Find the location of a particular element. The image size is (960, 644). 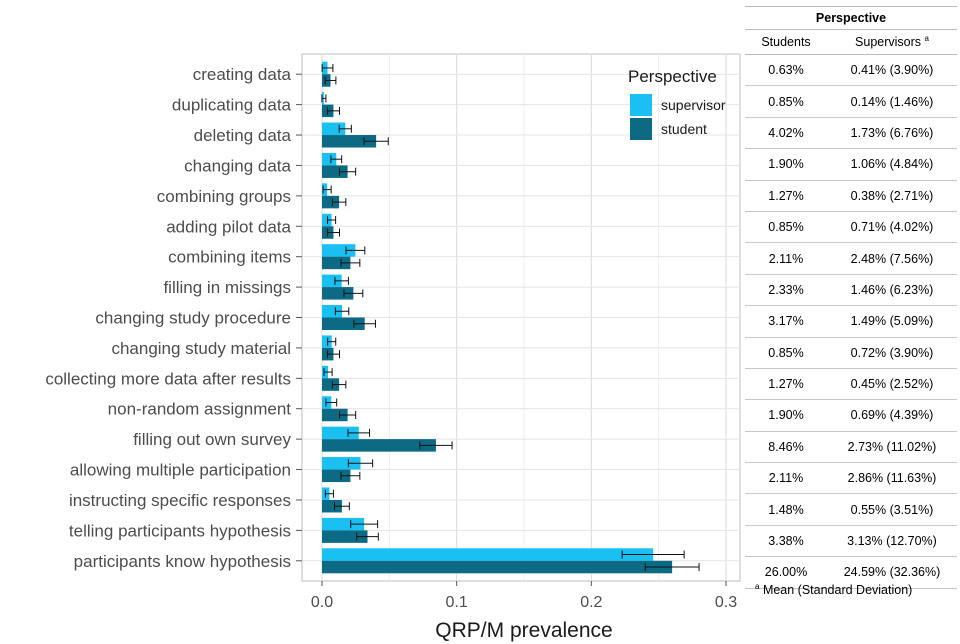

cell-supervisors: 0.55% (3.51%) is located at coordinates (892, 509).